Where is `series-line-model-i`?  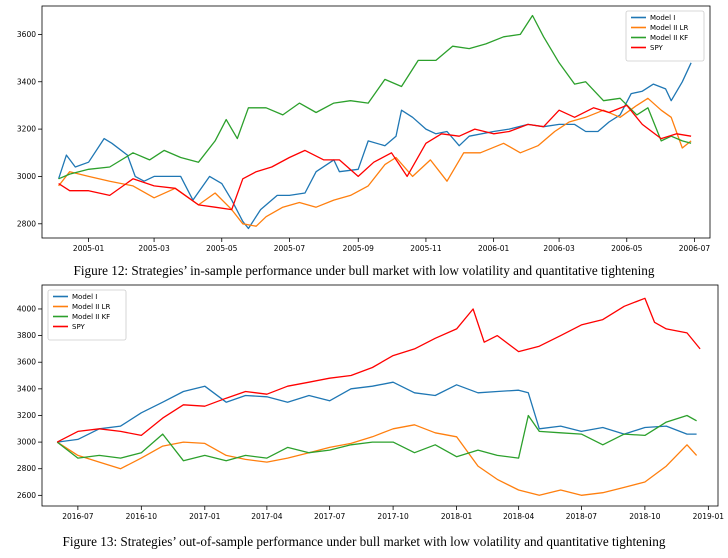
series-line-model-i is located at coordinates (377, 412).